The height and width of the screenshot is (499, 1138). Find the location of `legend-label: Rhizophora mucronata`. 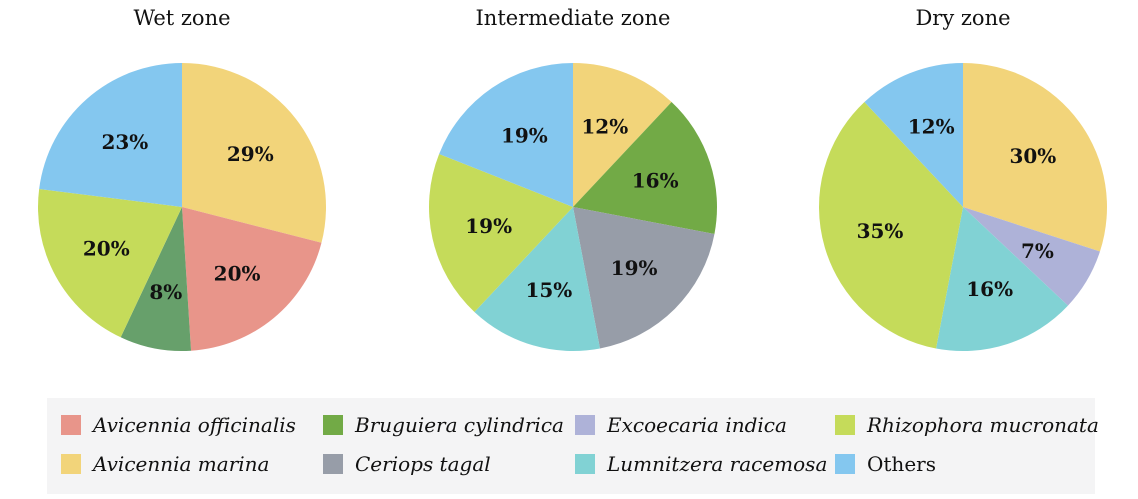

legend-label: Rhizophora mucronata is located at coordinates (983, 425).